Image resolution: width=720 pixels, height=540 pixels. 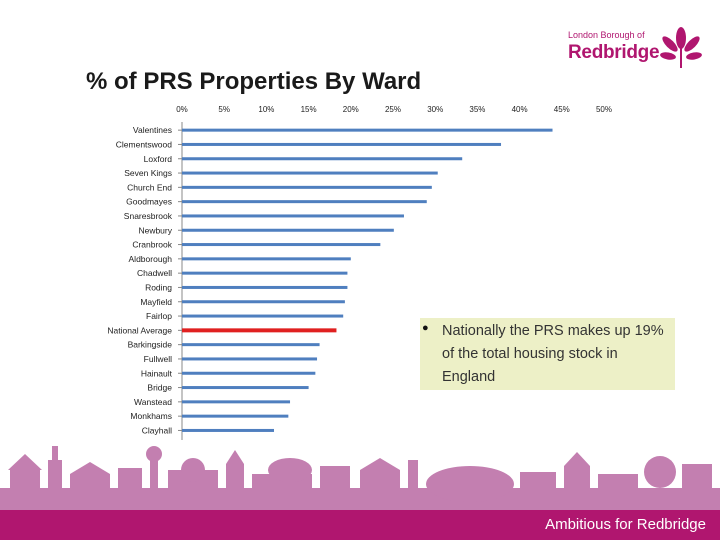 I want to click on x-tick-label: 20%, so click(x=351, y=109).